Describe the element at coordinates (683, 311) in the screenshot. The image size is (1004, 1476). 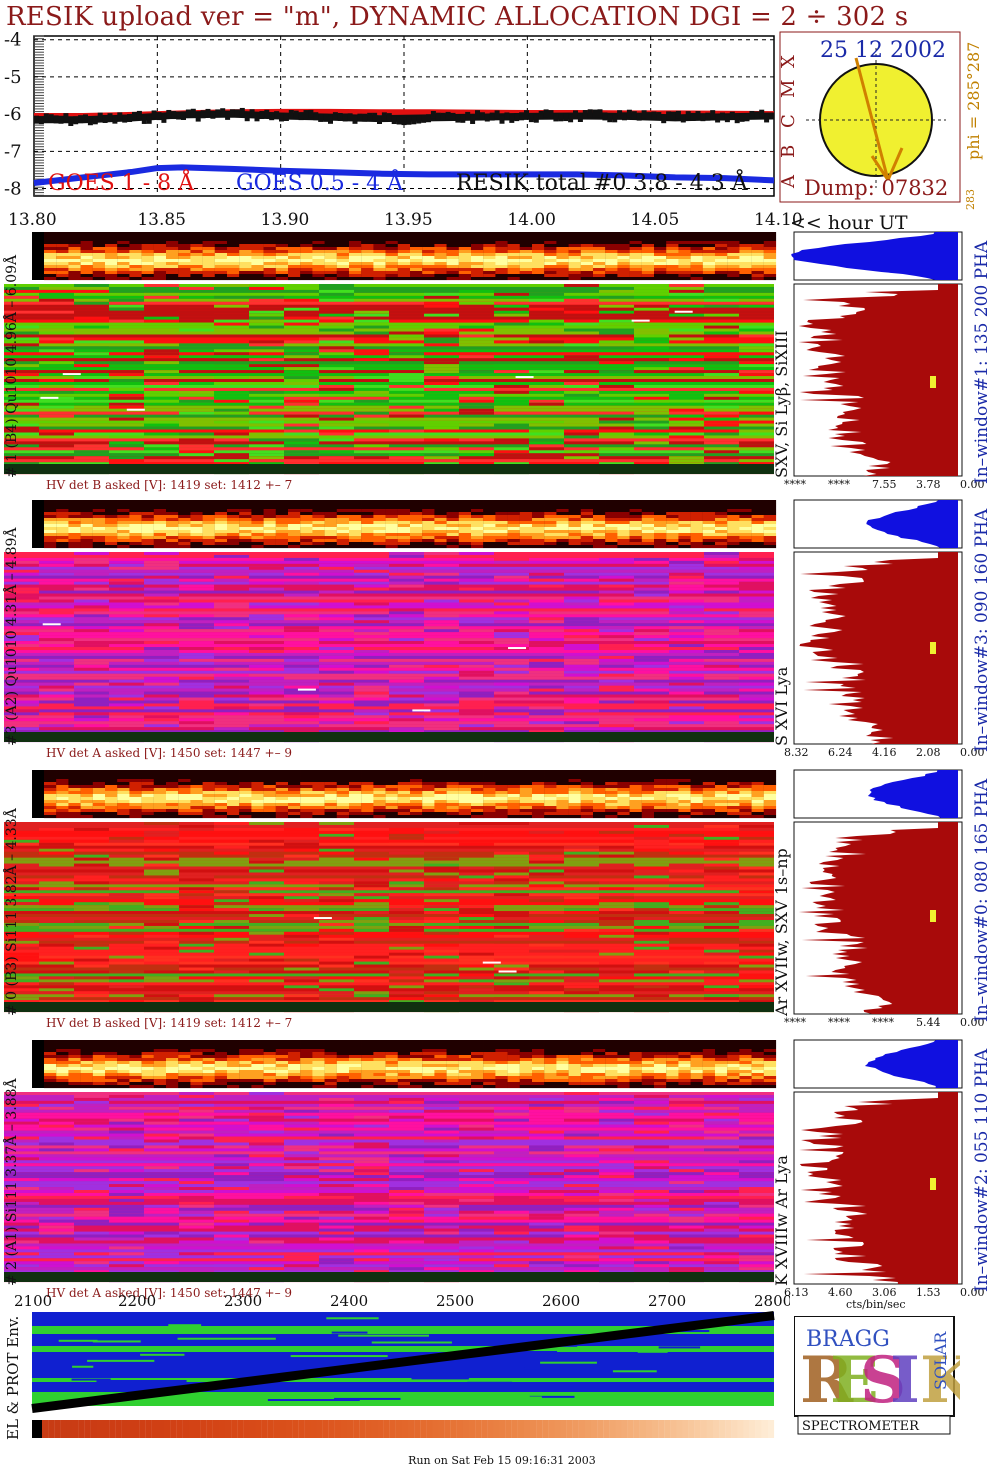
I see `spectrum-spark` at that location.